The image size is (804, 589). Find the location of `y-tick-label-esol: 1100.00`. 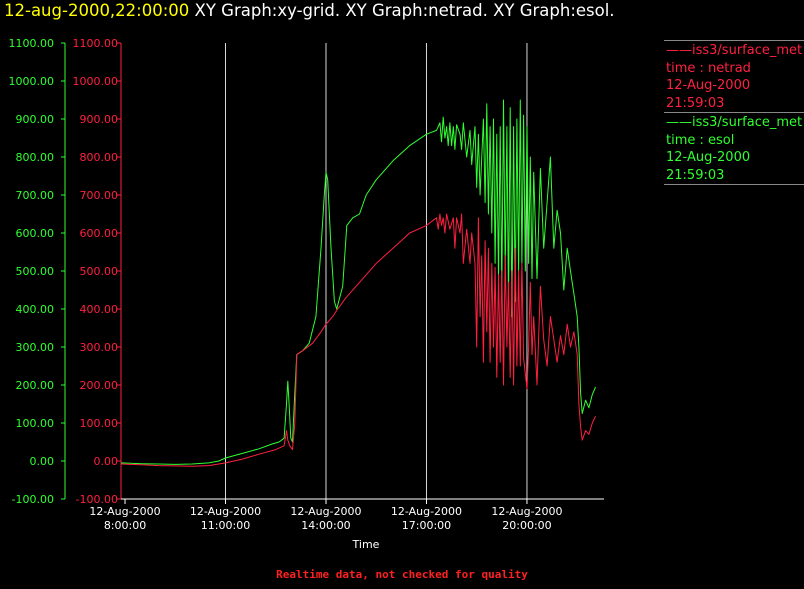

y-tick-label-esol: 1100.00 is located at coordinates (32, 43).